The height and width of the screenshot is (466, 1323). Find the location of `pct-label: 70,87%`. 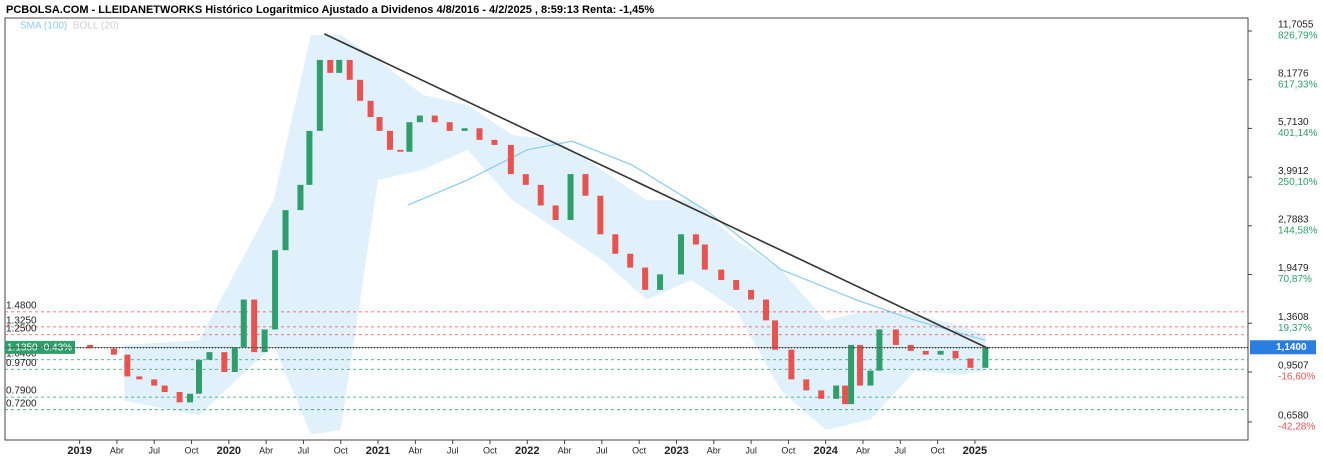

pct-label: 70,87% is located at coordinates (1295, 279).